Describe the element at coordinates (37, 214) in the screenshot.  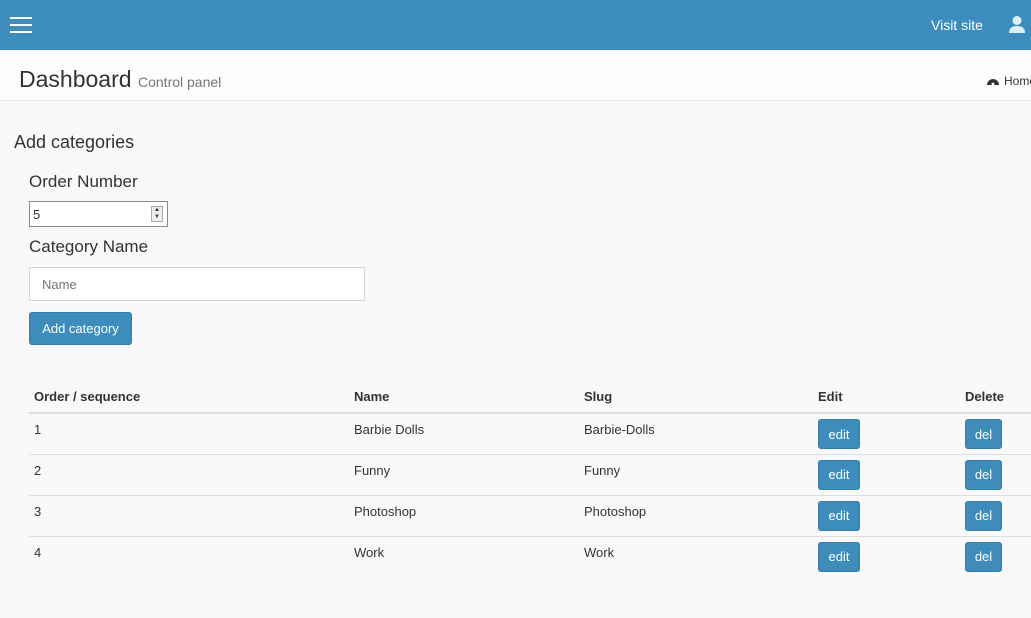
I see `order-number-value: 5` at that location.